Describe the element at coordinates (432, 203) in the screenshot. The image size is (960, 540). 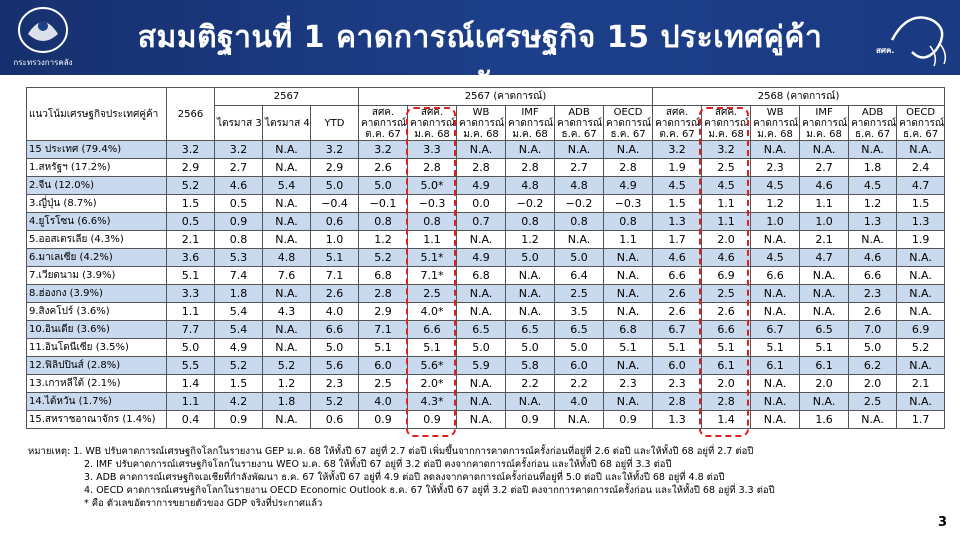
I see `table-cell: −0.3` at that location.